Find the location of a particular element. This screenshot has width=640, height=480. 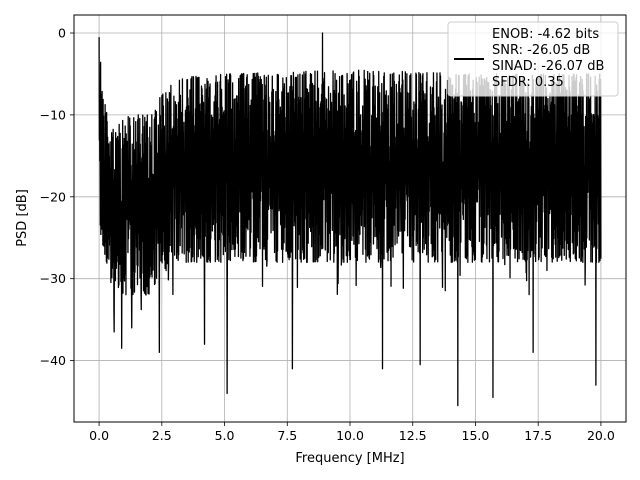

legend-box is located at coordinates (533, 59).